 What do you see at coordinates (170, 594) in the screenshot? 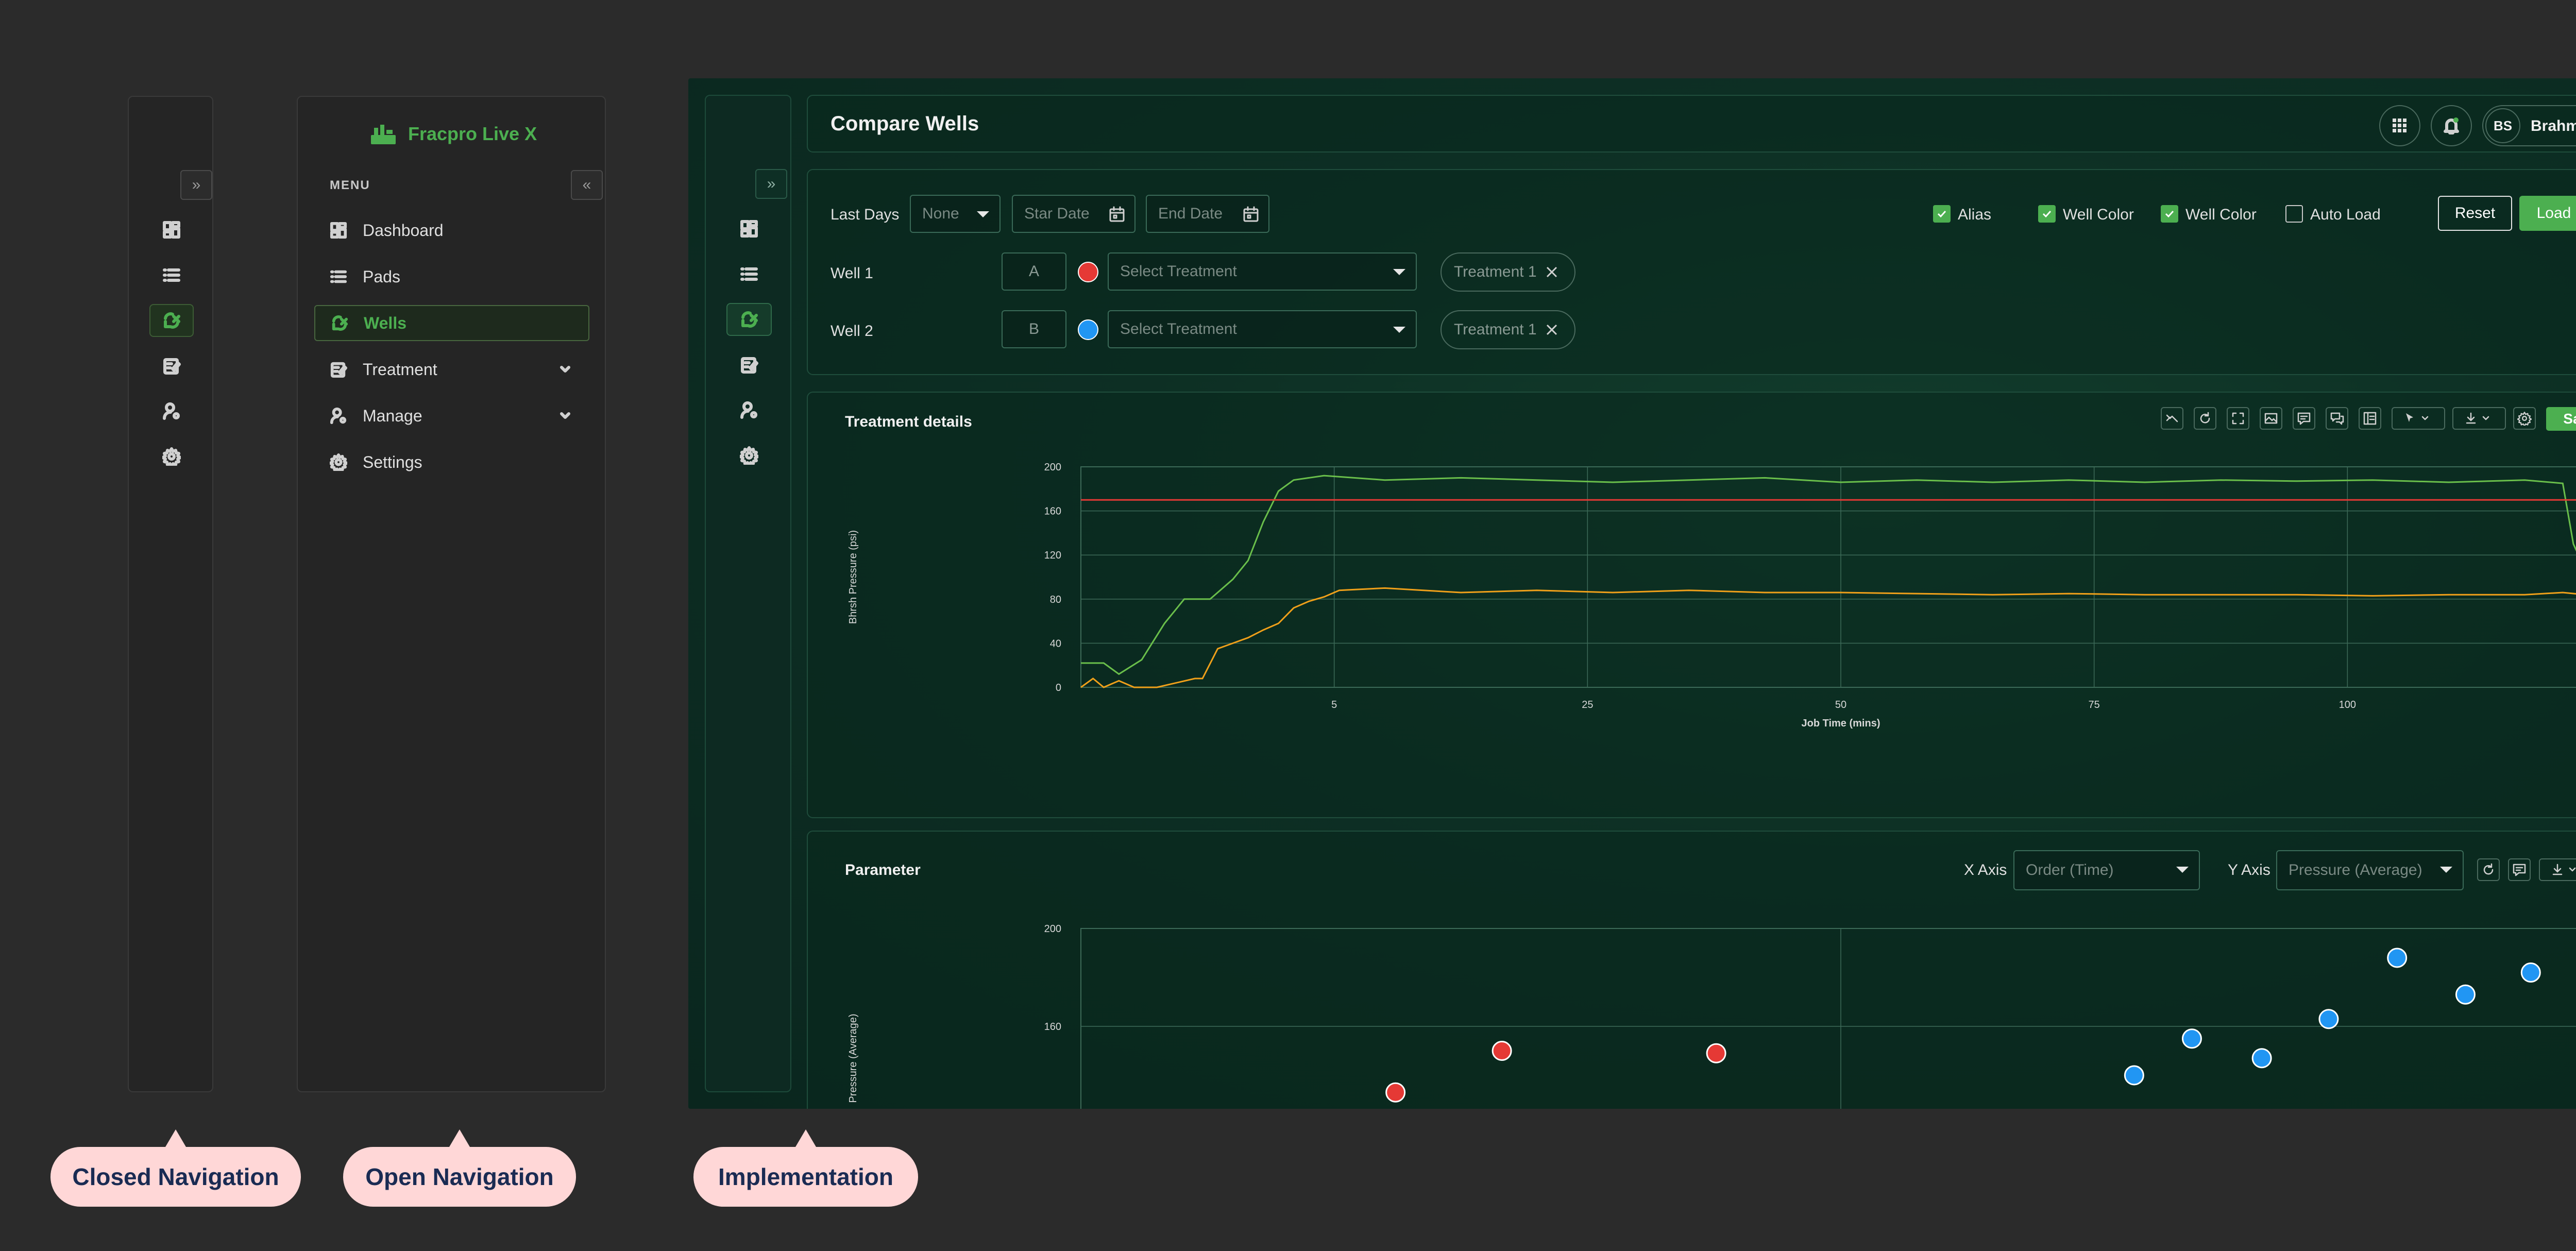
I see `closed-navigation: »` at bounding box center [170, 594].